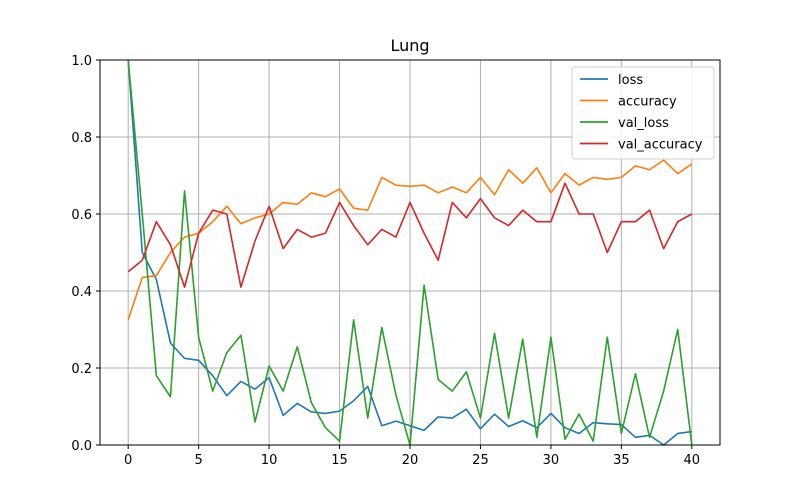  Describe the element at coordinates (269, 460) in the screenshot. I see `x-tick-label: 10` at that location.